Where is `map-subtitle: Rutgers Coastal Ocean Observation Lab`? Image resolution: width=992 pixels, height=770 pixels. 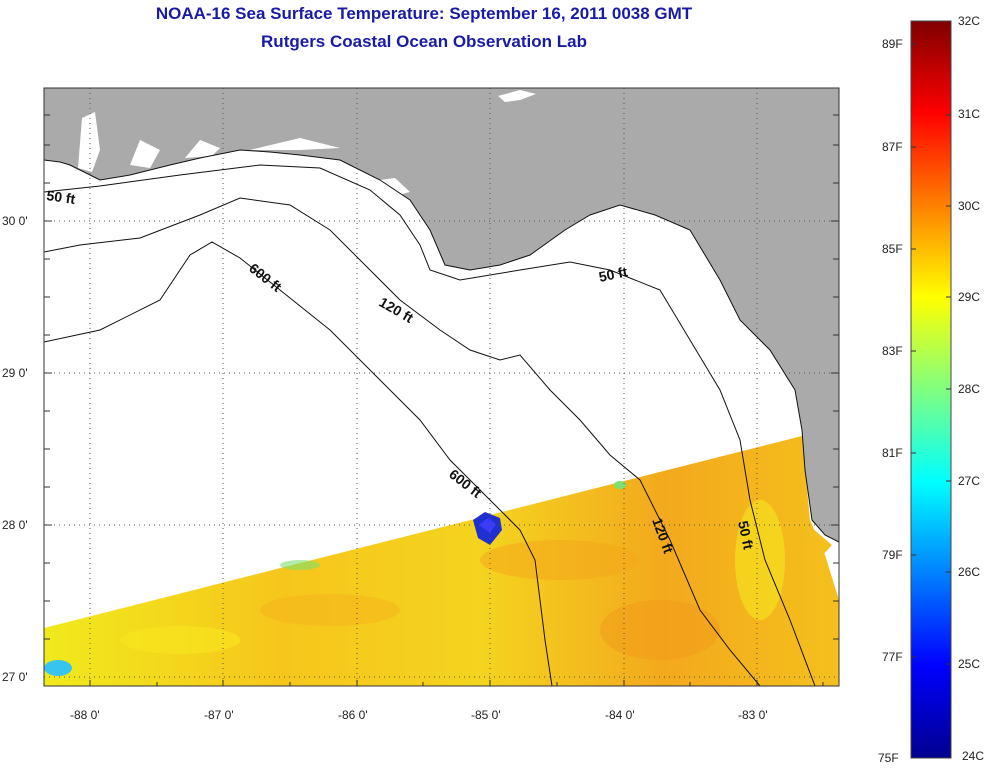 map-subtitle: Rutgers Coastal Ocean Observation Lab is located at coordinates (424, 41).